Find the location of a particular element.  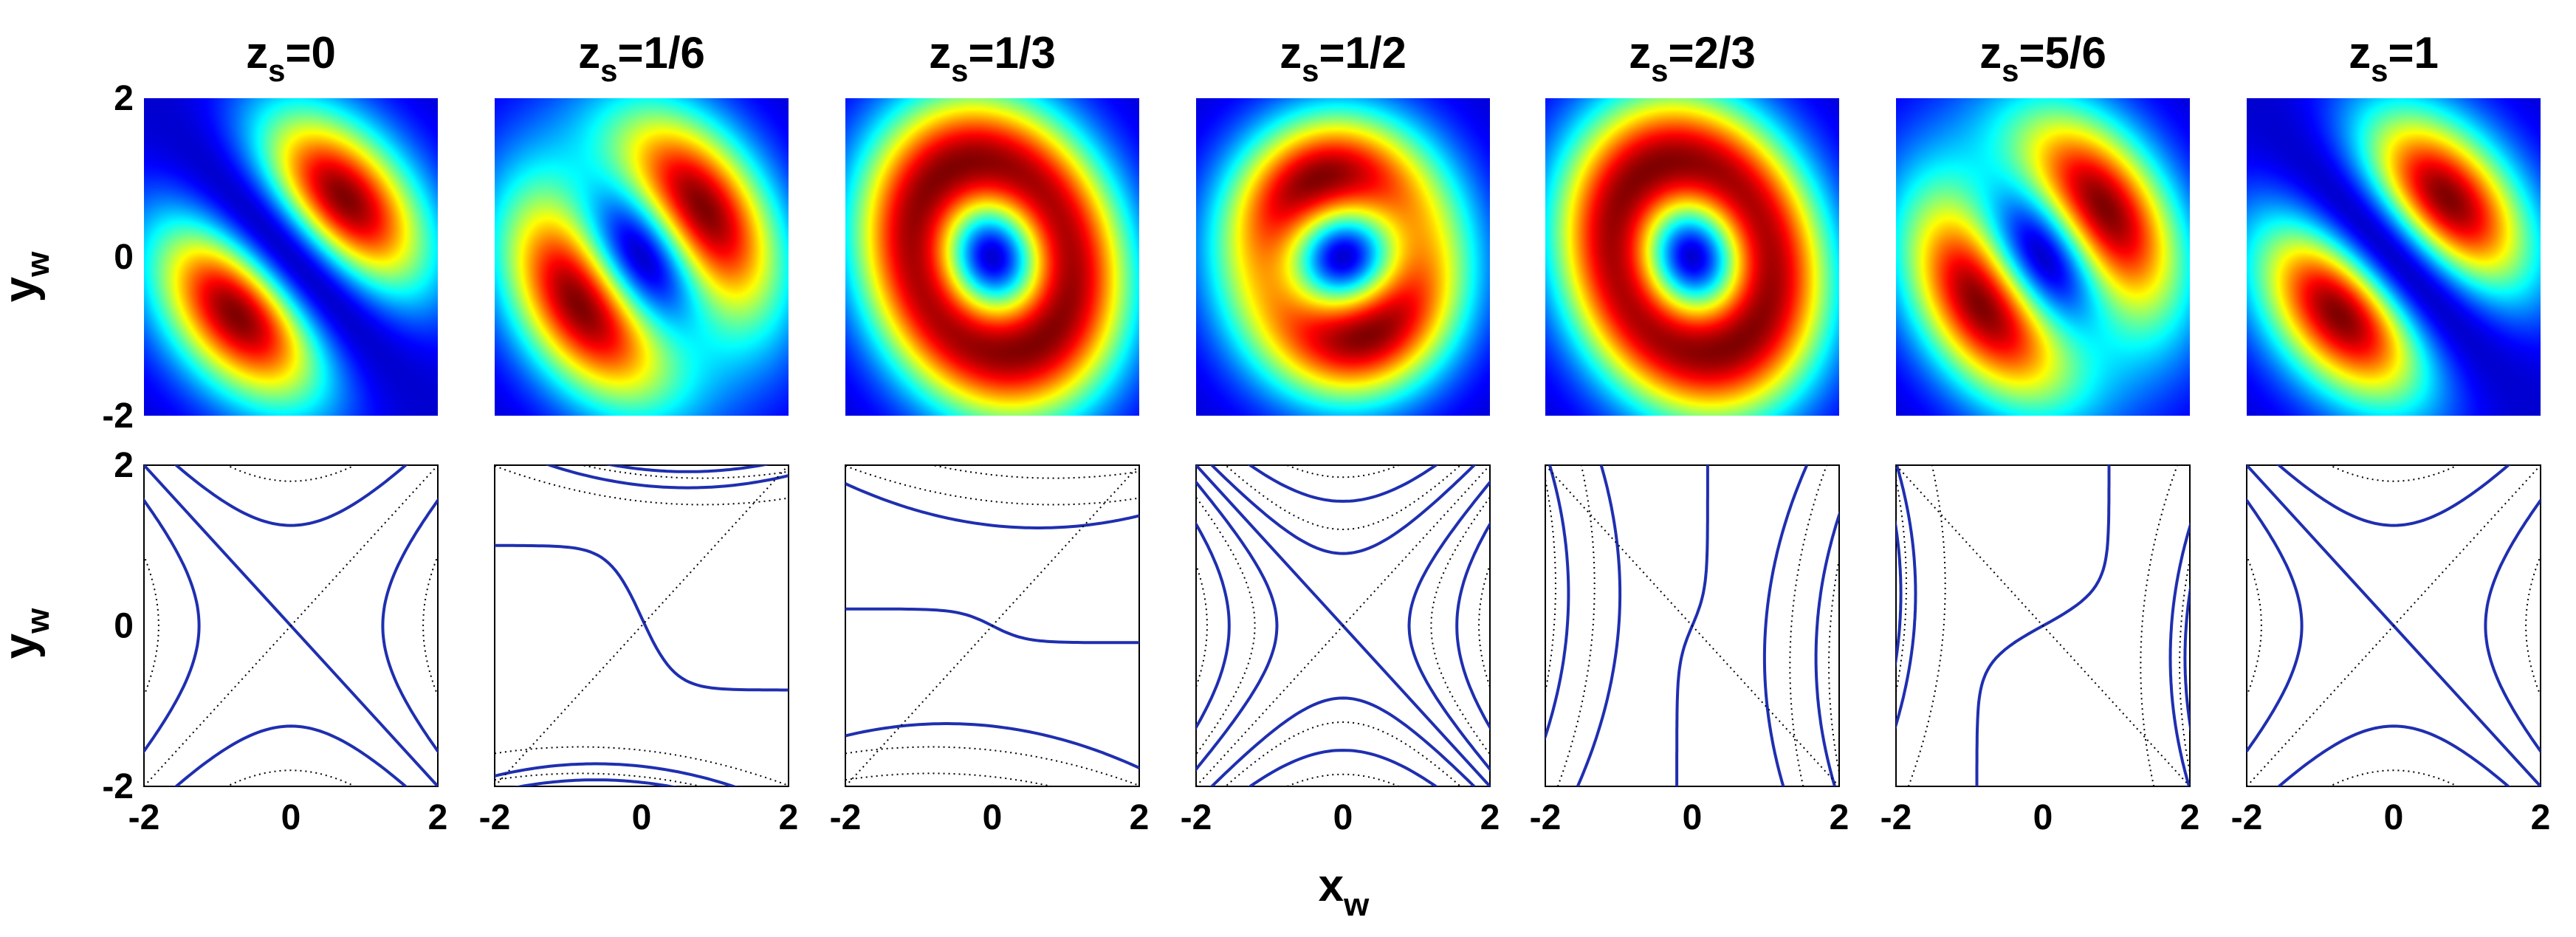

panel-title: zs=1/6 is located at coordinates (641, 58).